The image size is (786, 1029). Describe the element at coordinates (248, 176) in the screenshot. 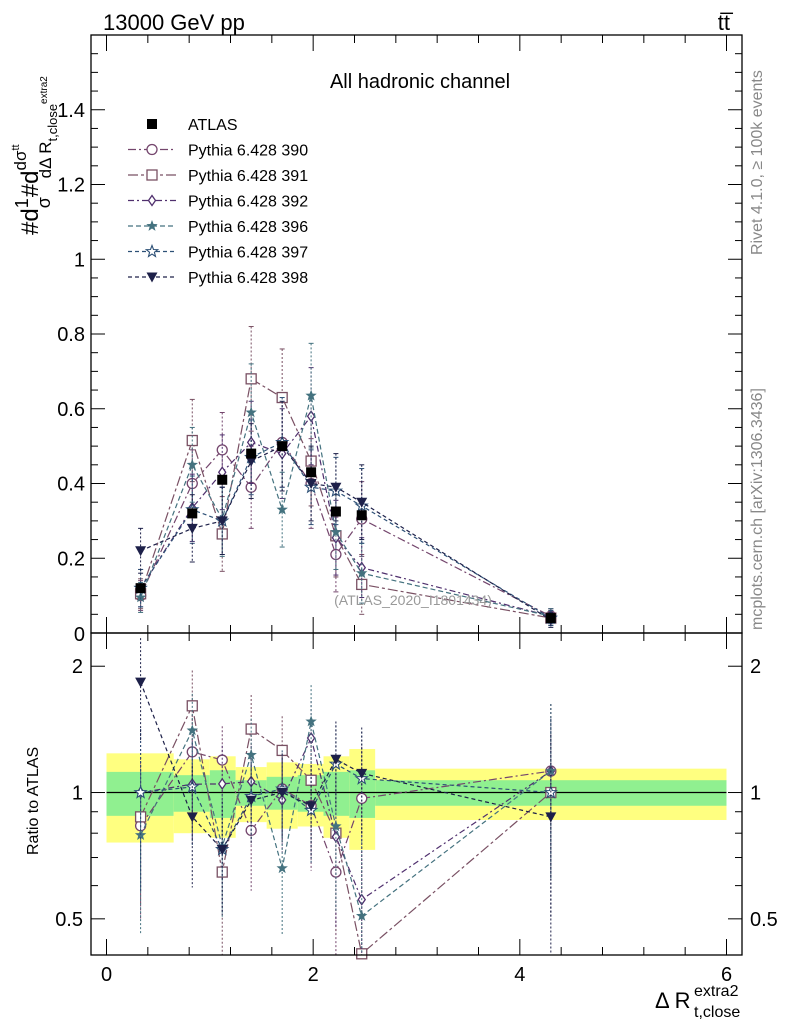

I see `legend-label: Pythia 6.428 391` at that location.